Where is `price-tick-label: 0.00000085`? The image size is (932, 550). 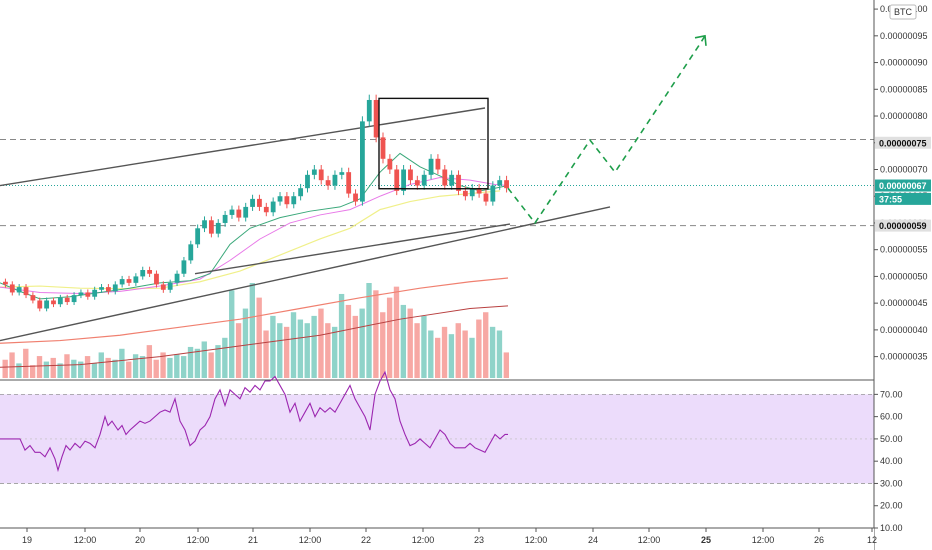
price-tick-label: 0.00000085 is located at coordinates (904, 89).